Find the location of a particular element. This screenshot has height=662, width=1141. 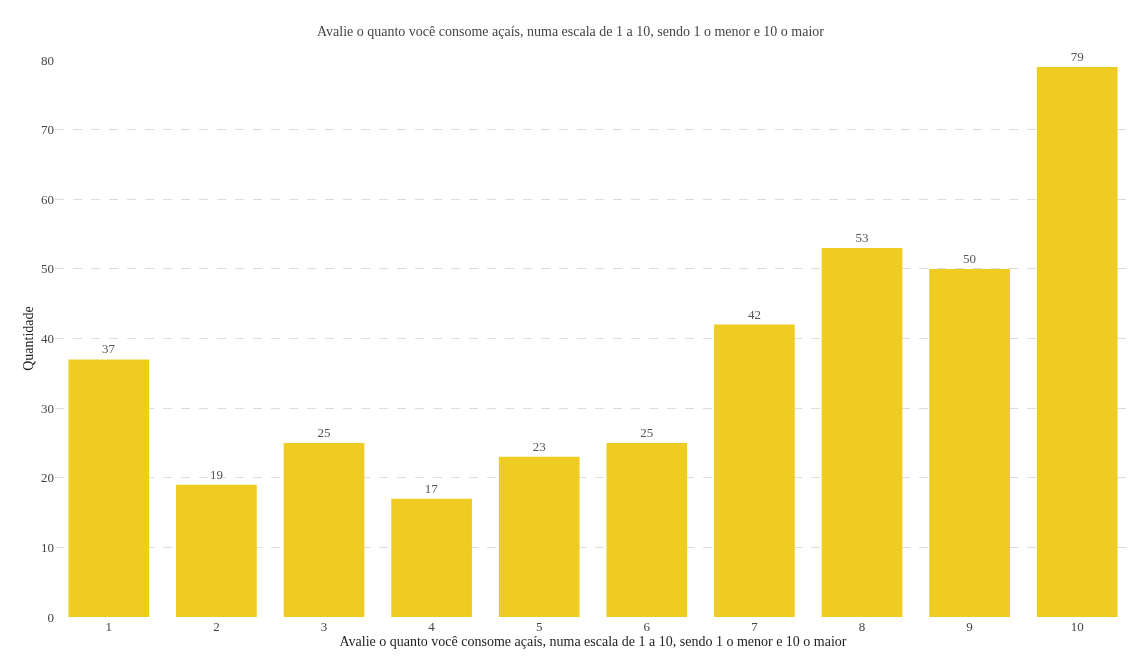

y-tick-label: 10 is located at coordinates (47, 547).